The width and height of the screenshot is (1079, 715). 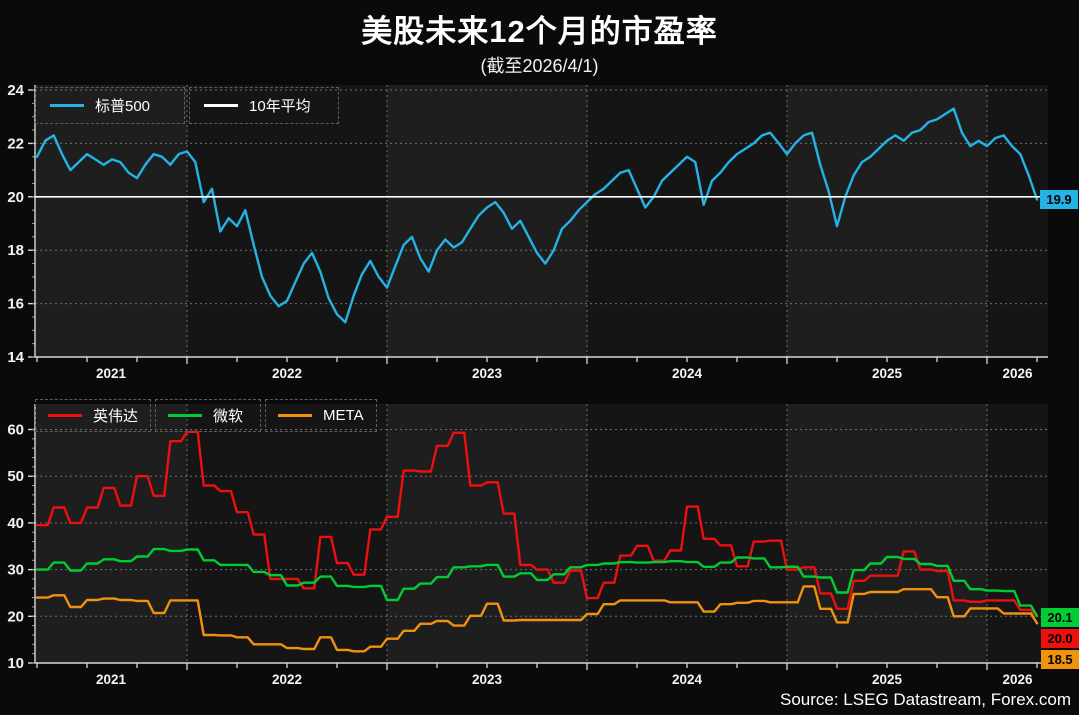 I want to click on y-tick-label: 10, so click(x=15, y=663).